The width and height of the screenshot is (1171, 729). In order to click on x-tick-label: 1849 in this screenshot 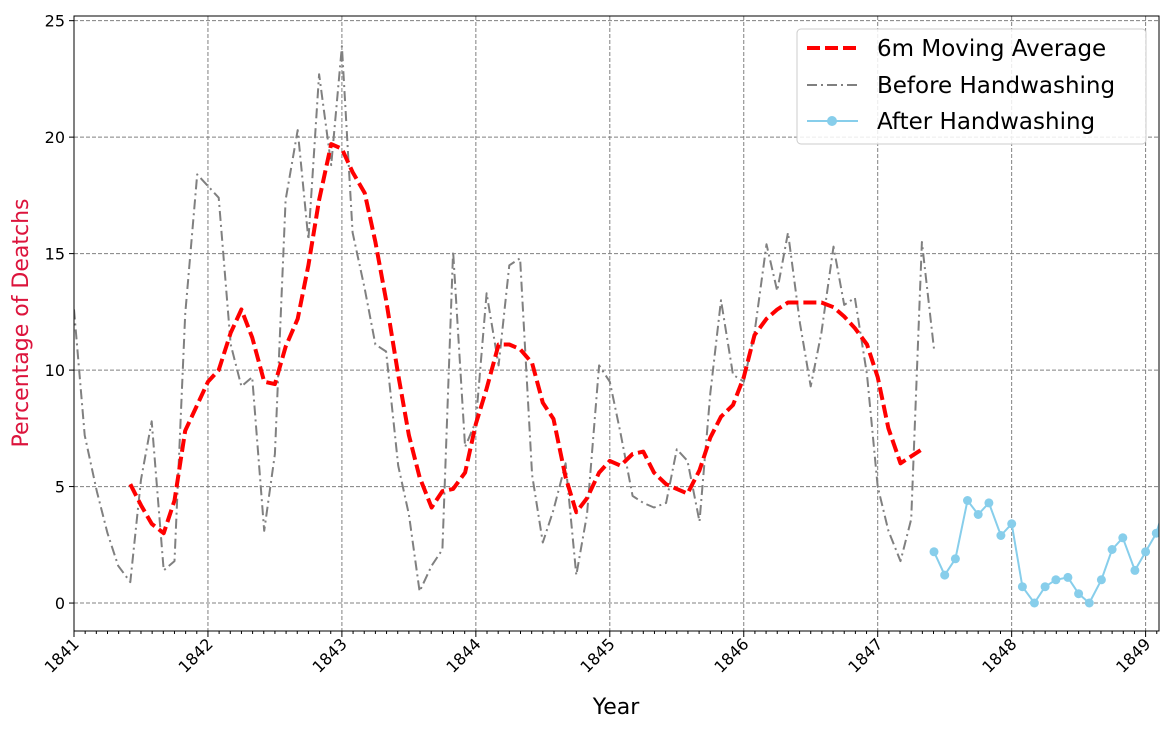, I will do `click(1133, 655)`.